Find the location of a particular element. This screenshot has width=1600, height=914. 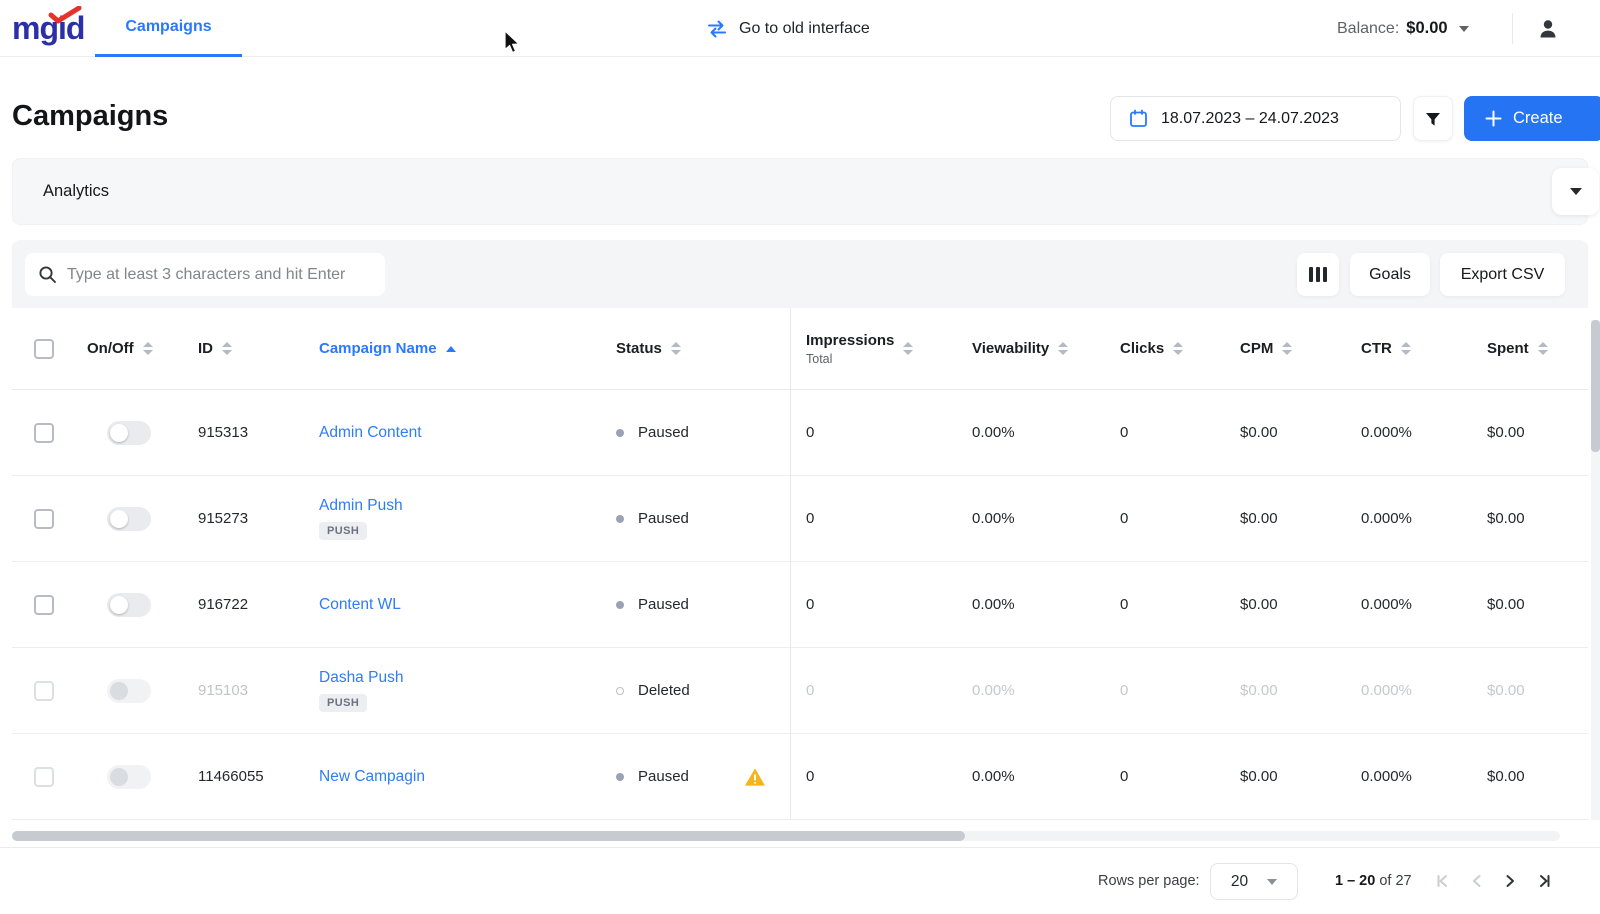

tab-campaigns-label: Campaigns is located at coordinates (168, 26).